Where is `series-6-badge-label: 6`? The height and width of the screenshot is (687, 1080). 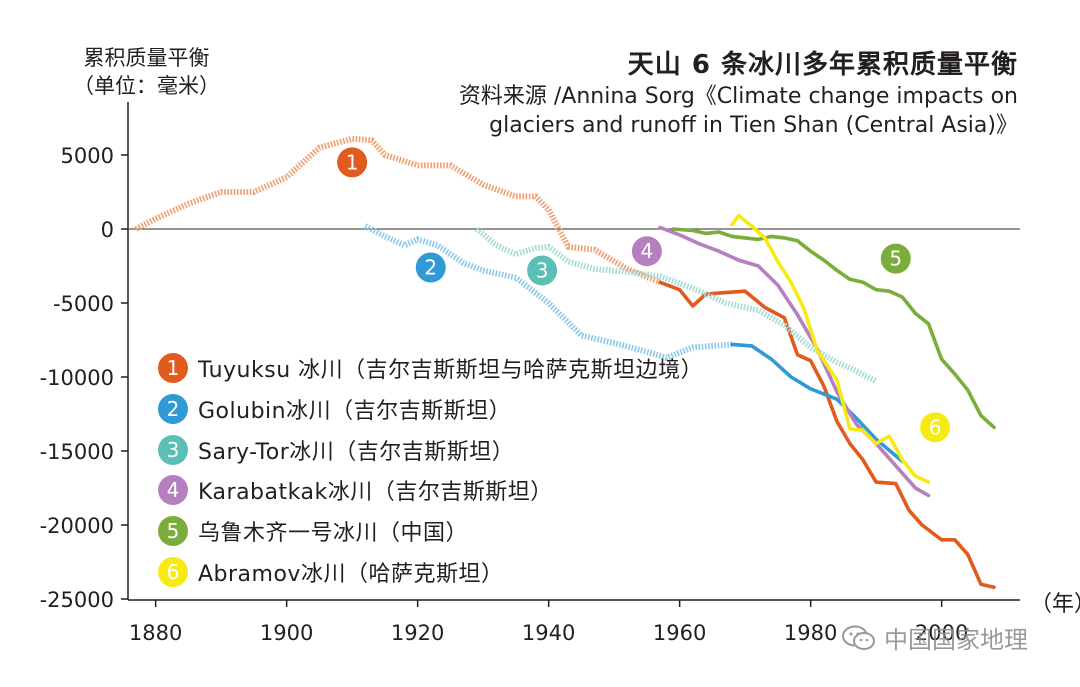
series-6-badge-label: 6 is located at coordinates (935, 427).